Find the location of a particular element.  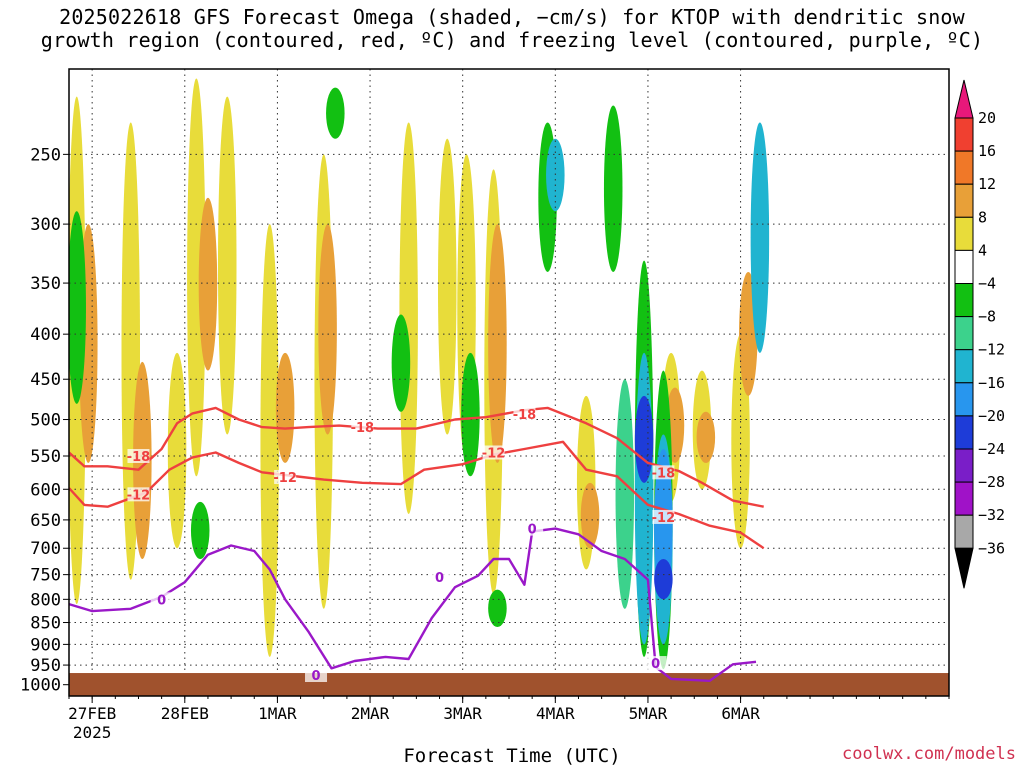

contour-line--12 is located at coordinates (417, 495).